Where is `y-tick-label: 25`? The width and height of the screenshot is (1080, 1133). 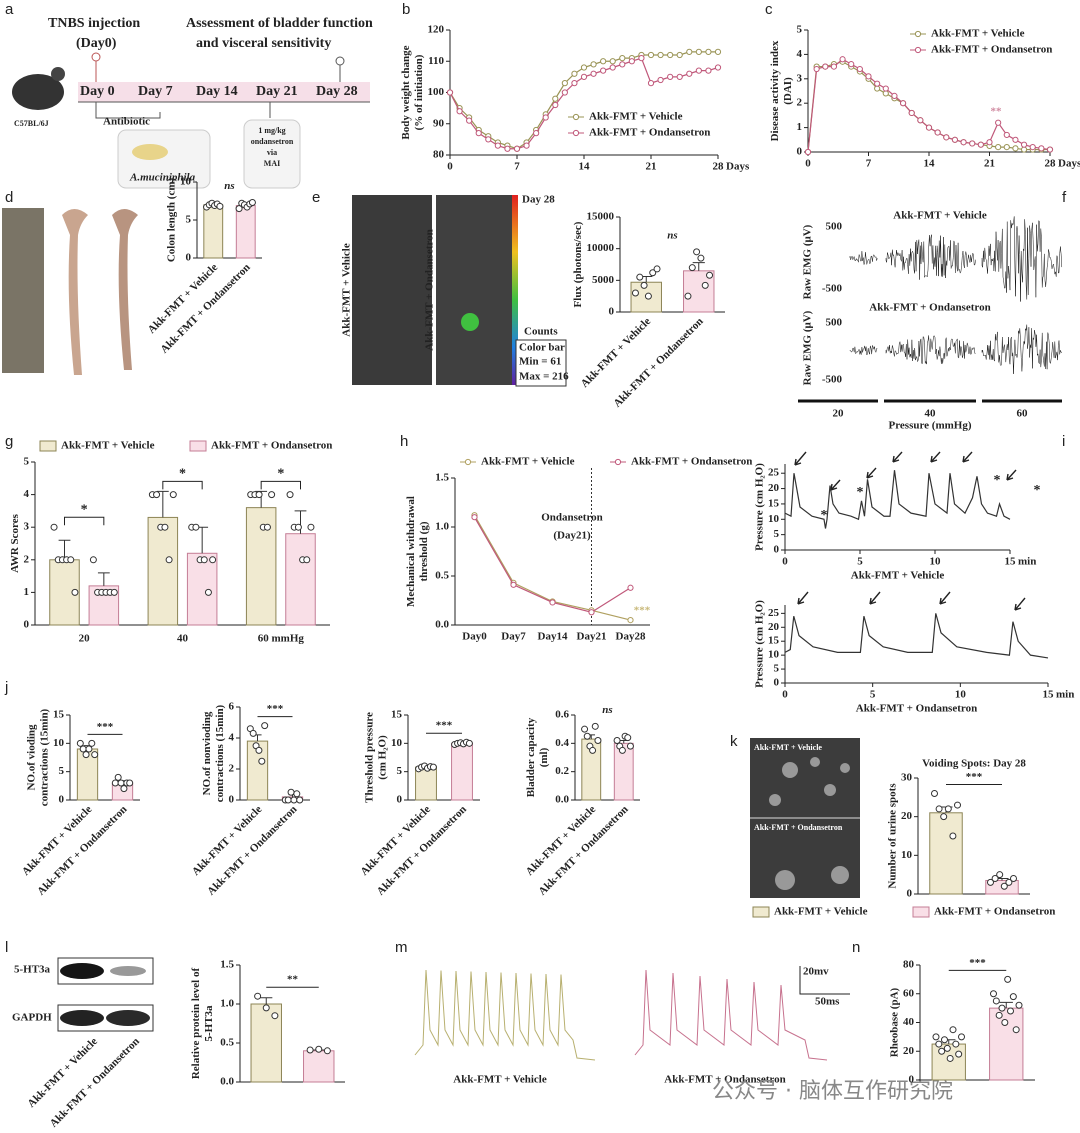
y-tick-label: 25 is located at coordinates (774, 613).